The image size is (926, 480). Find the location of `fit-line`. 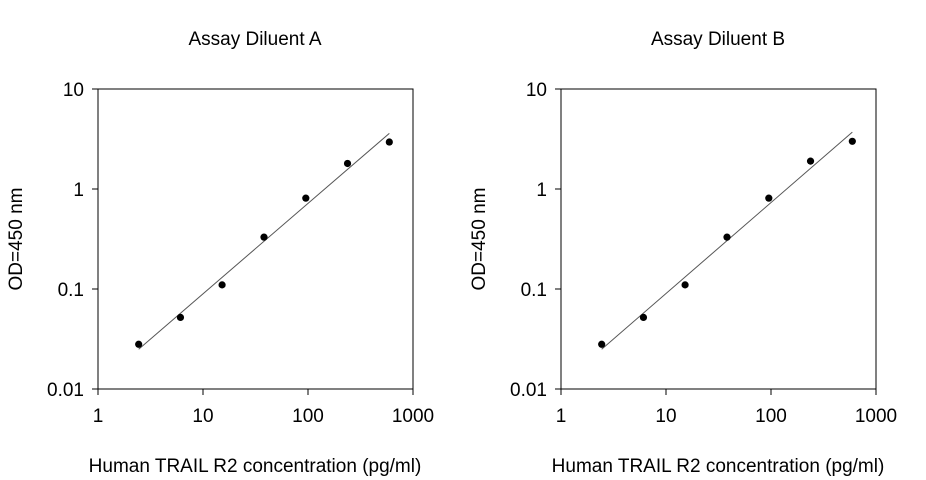

fit-line is located at coordinates (264, 241).